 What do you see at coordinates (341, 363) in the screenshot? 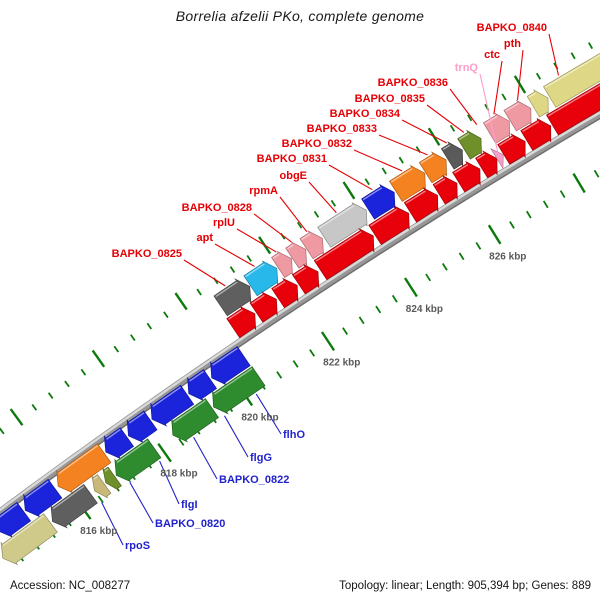
I see `ruler-label-822: 822 kbp` at bounding box center [341, 363].